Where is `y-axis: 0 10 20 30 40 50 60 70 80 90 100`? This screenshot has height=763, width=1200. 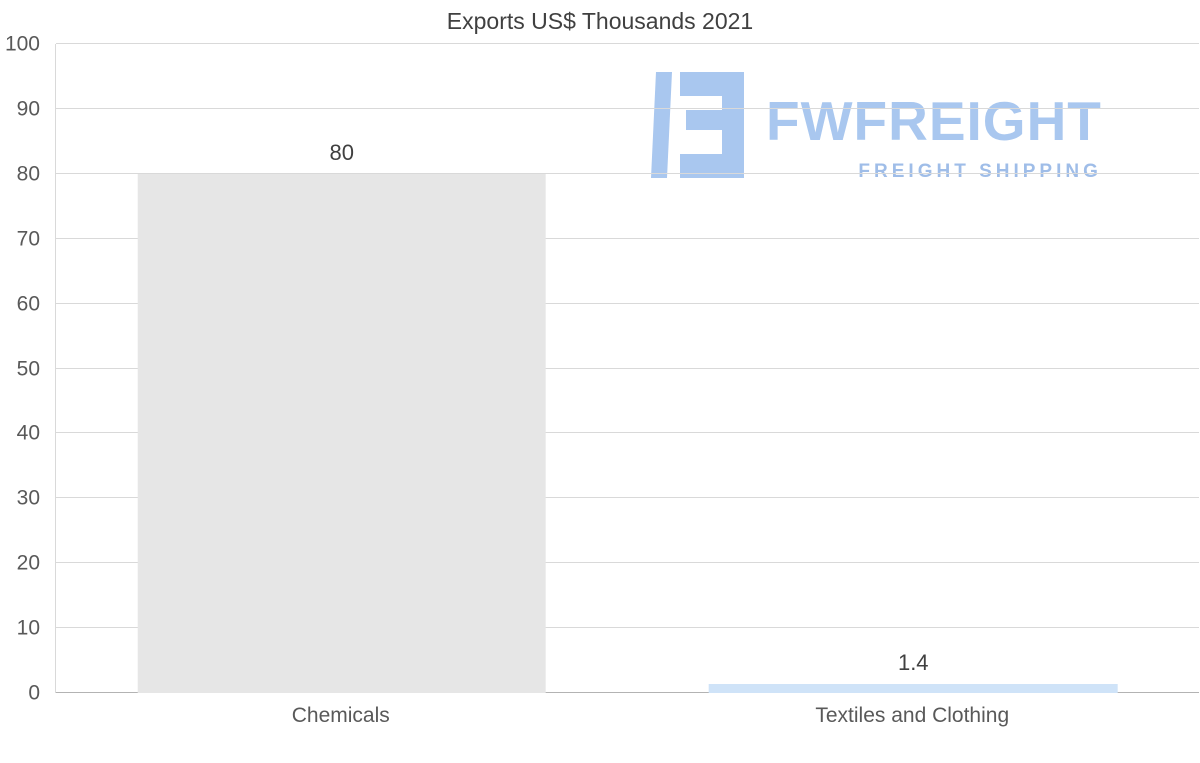
y-axis: 0 10 20 30 40 50 60 70 80 90 100 is located at coordinates (24, 369).